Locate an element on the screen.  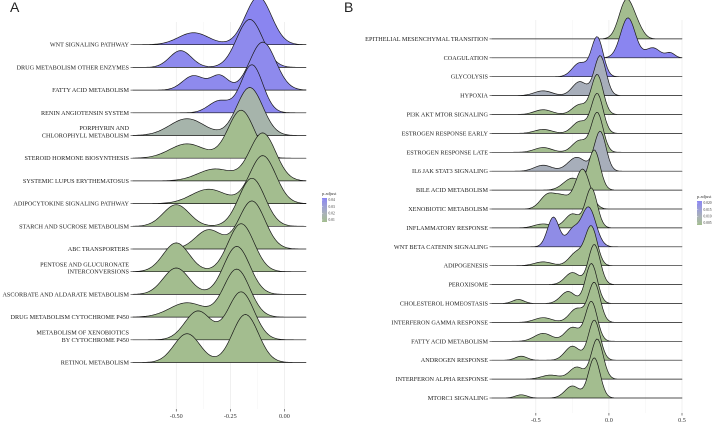
y-label-steroid-hormone-biosynthesis: STEROID HORMONE BIOSYNTHESIS is located at coordinates (78, 158).